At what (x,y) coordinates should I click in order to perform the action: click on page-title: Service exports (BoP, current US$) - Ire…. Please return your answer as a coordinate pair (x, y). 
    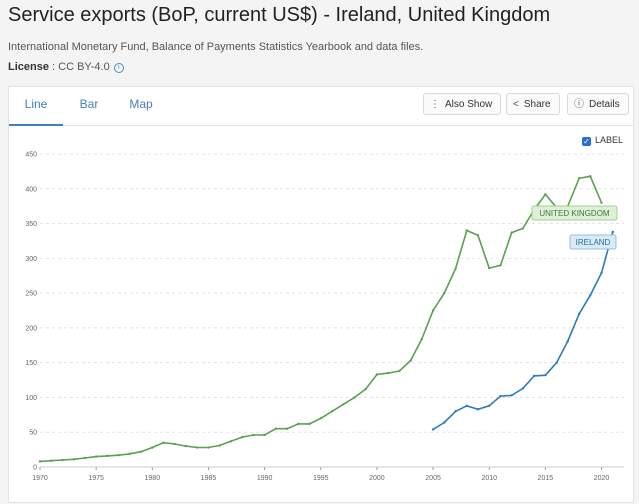
    Looking at the image, I should click on (279, 15).